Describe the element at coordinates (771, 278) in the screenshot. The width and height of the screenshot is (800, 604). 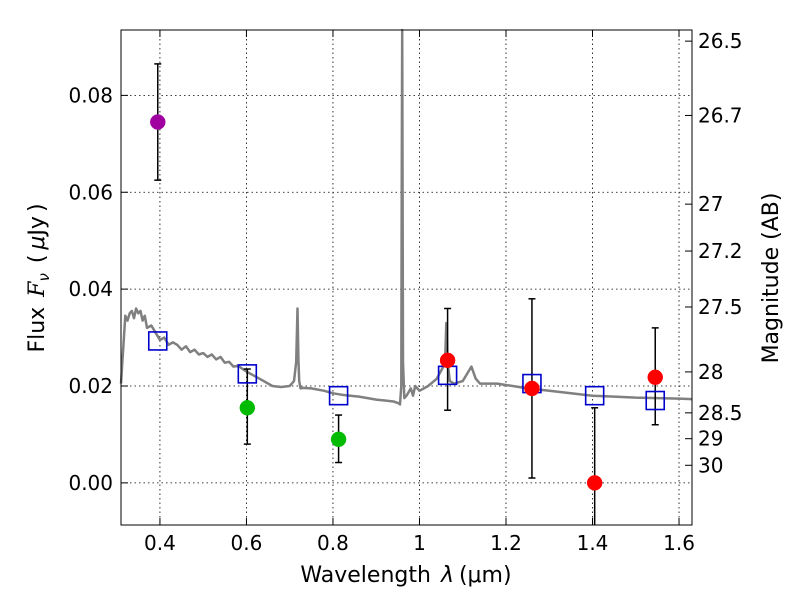
I see `right-axis-label: Magnitude (AB)` at that location.